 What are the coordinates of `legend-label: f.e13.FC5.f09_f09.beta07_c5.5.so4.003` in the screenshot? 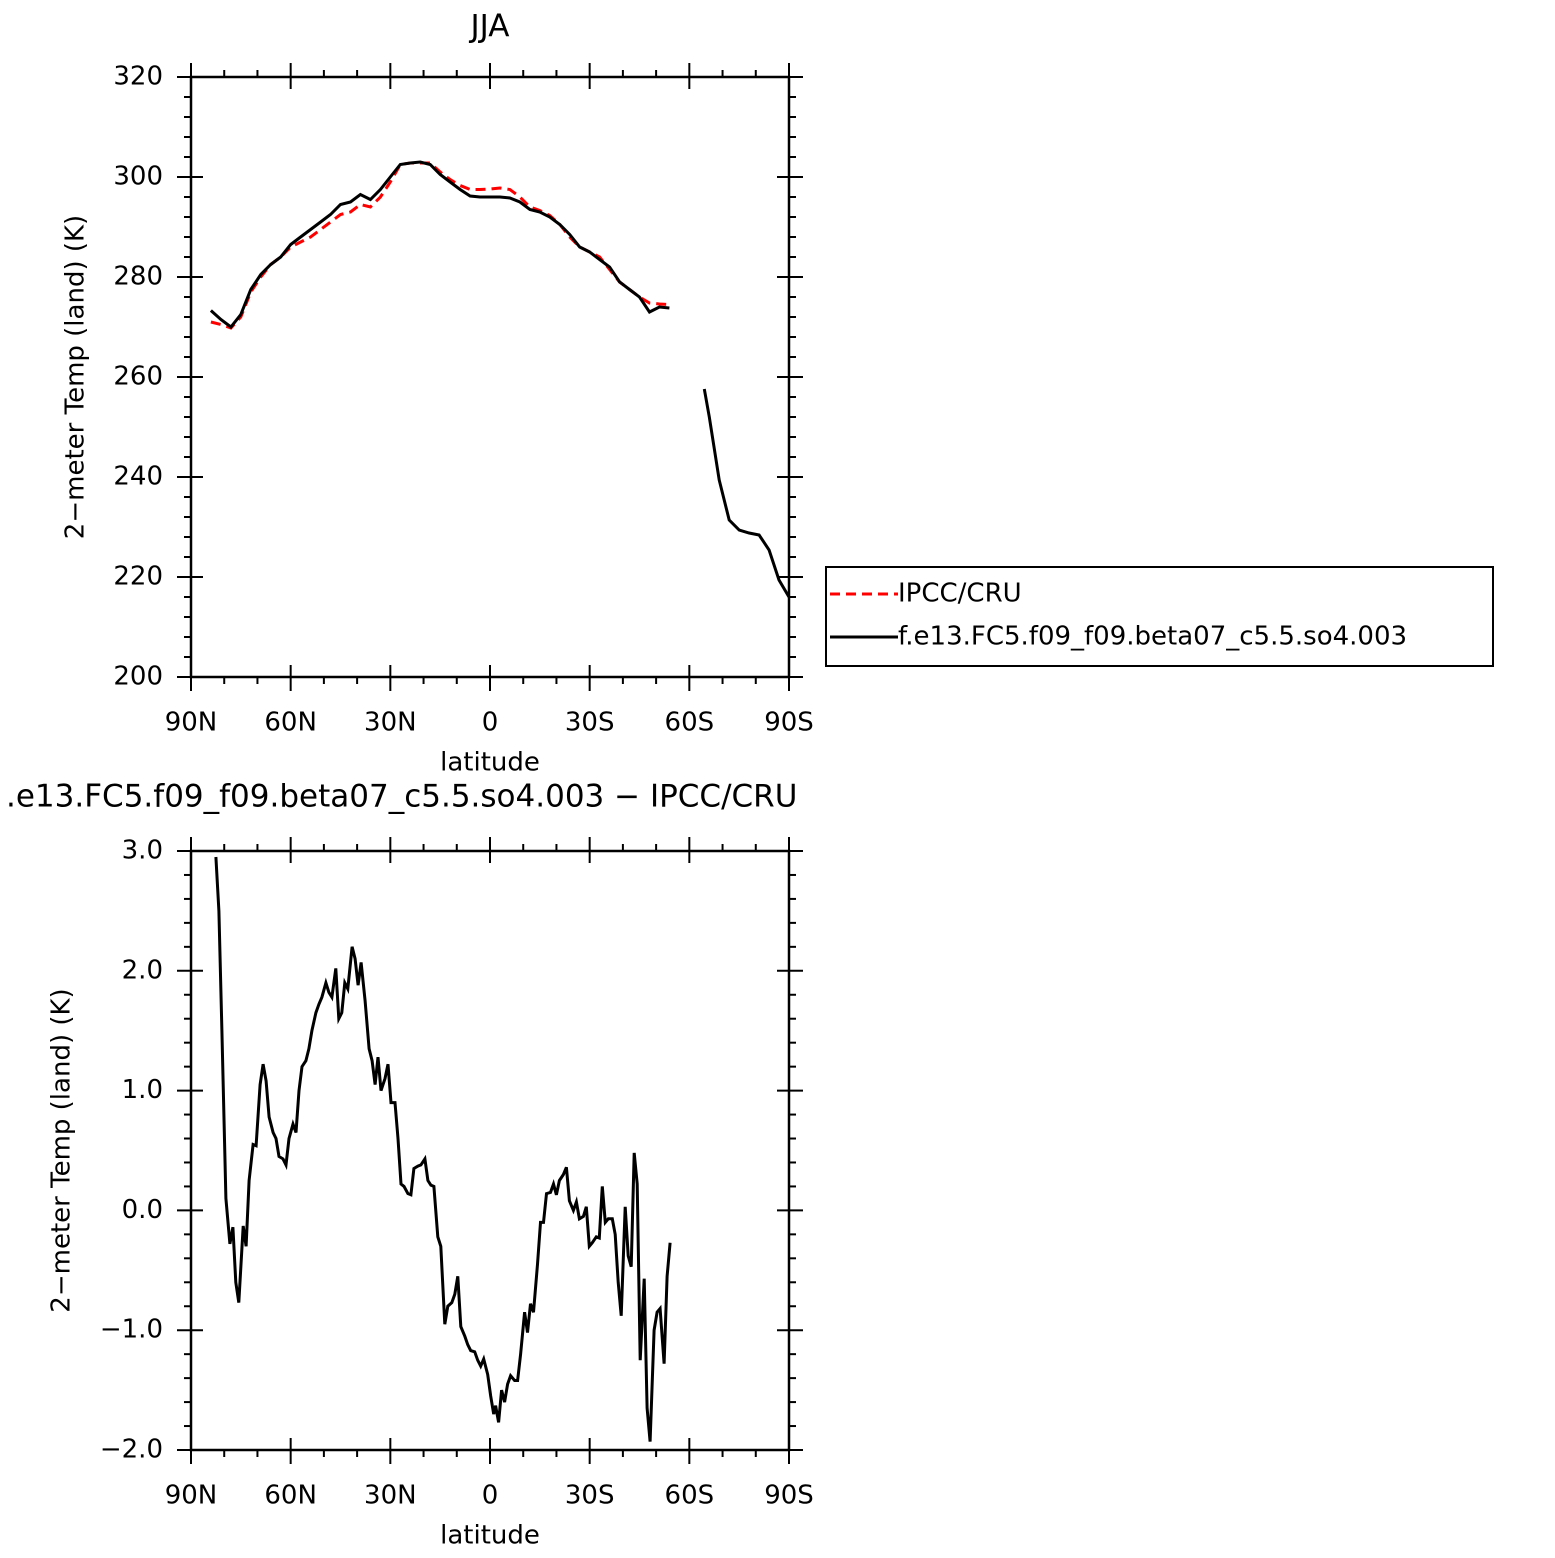 It's located at (1152, 637).